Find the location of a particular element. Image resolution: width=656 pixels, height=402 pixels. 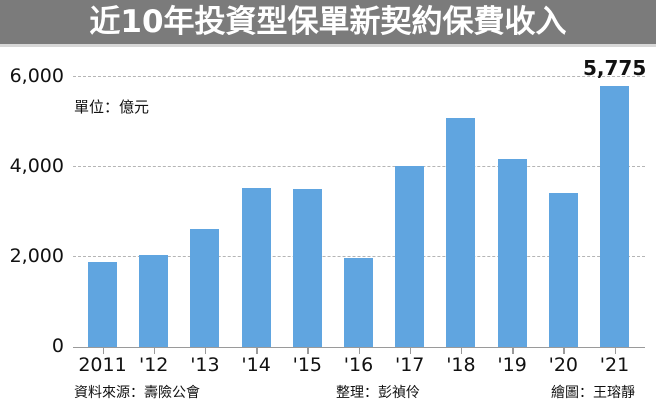

x-tick-label: '19 is located at coordinates (512, 365).